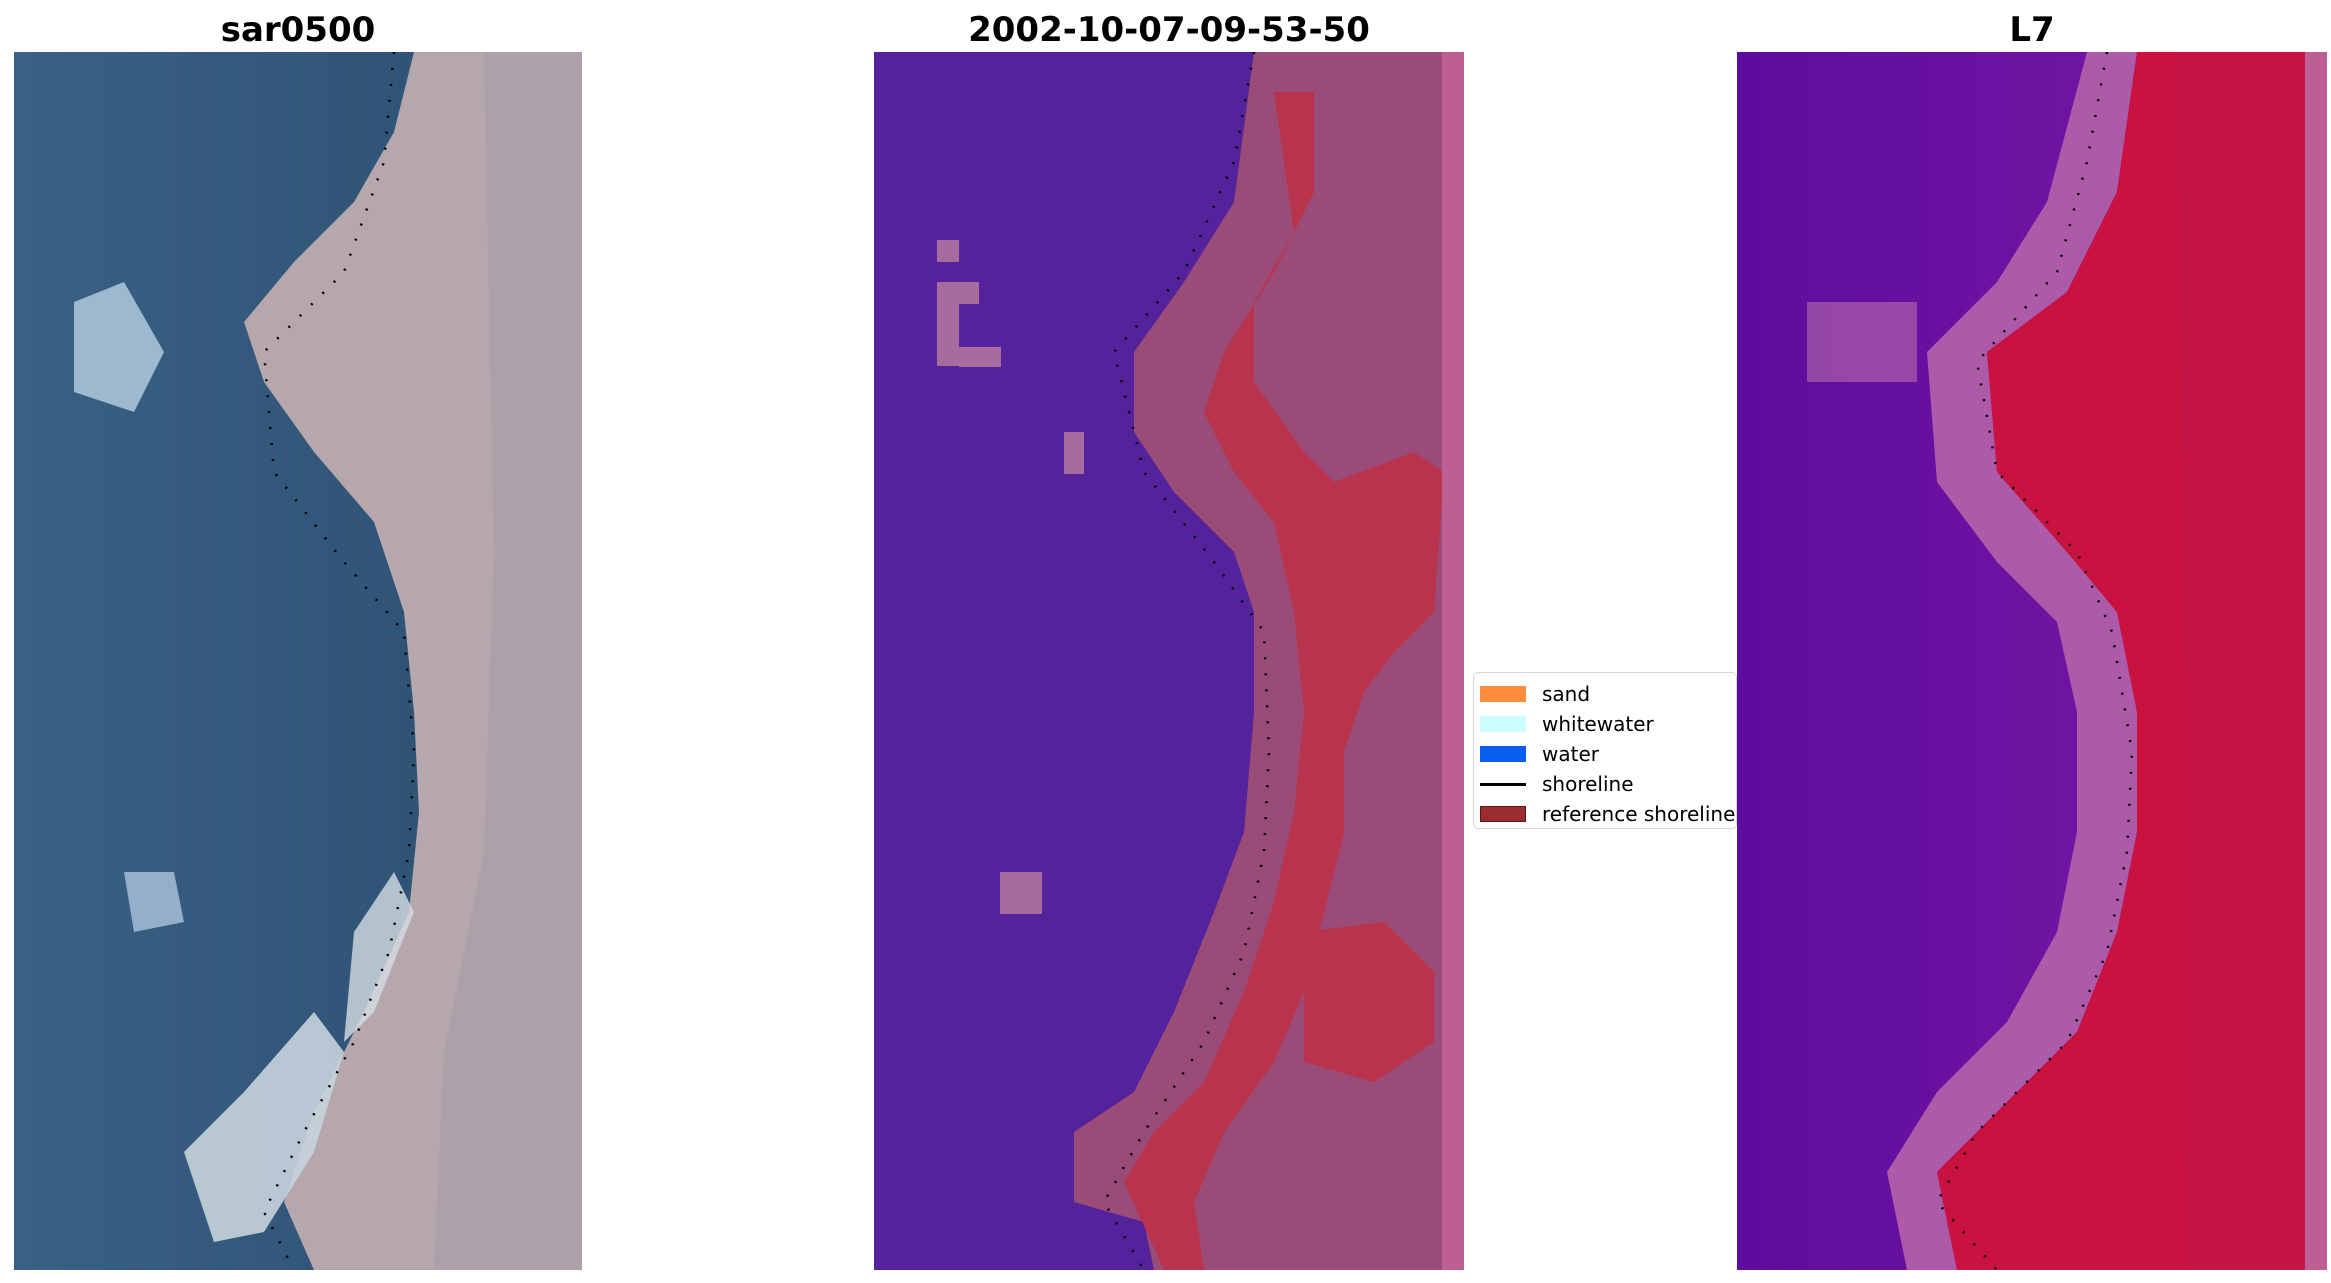 The width and height of the screenshot is (2331, 1283). Describe the element at coordinates (298, 30) in the screenshot. I see `panel-title-rgb: sar0500` at that location.